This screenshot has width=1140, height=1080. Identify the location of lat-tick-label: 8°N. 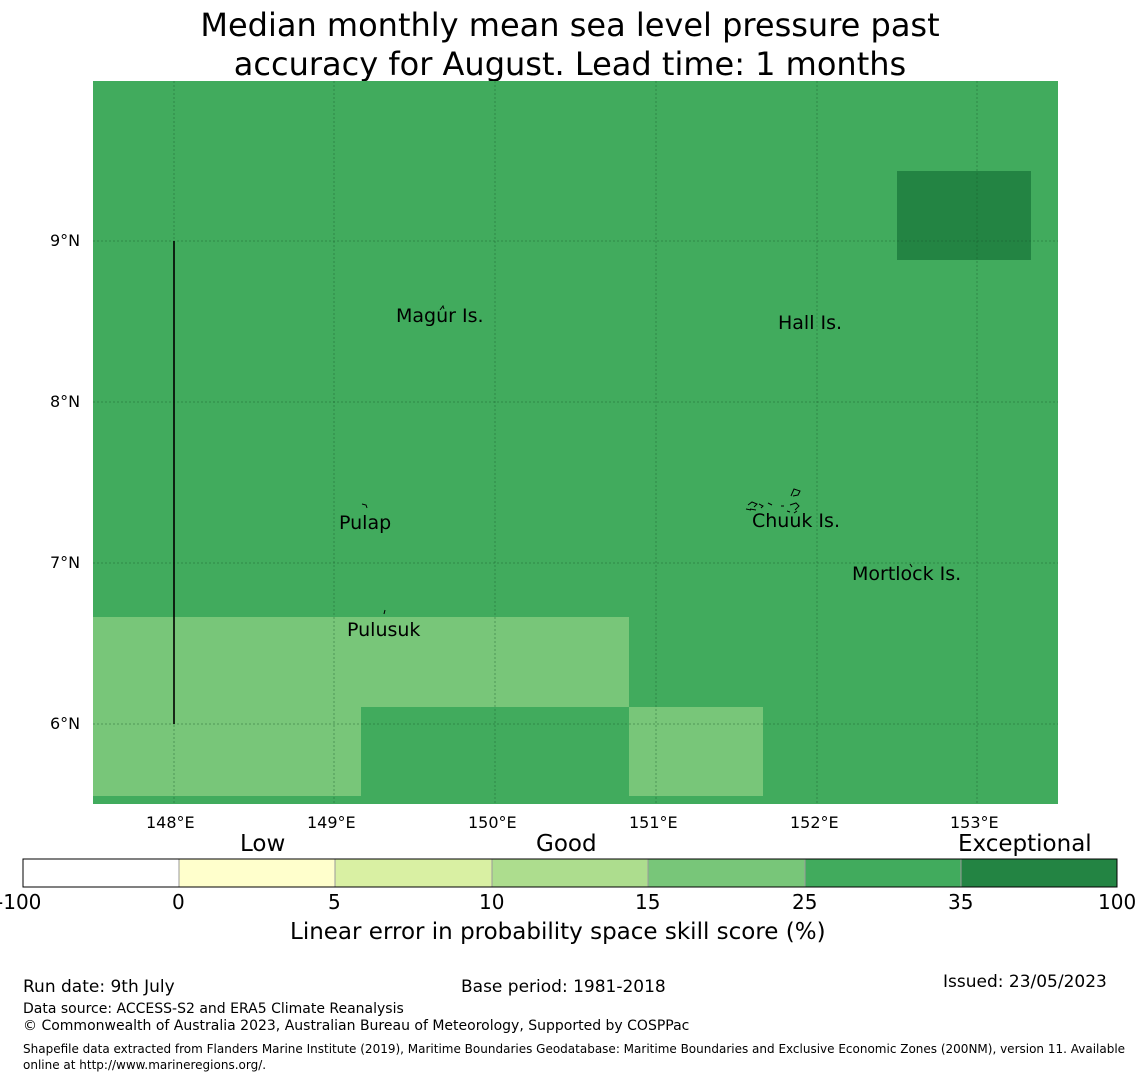
(65, 401).